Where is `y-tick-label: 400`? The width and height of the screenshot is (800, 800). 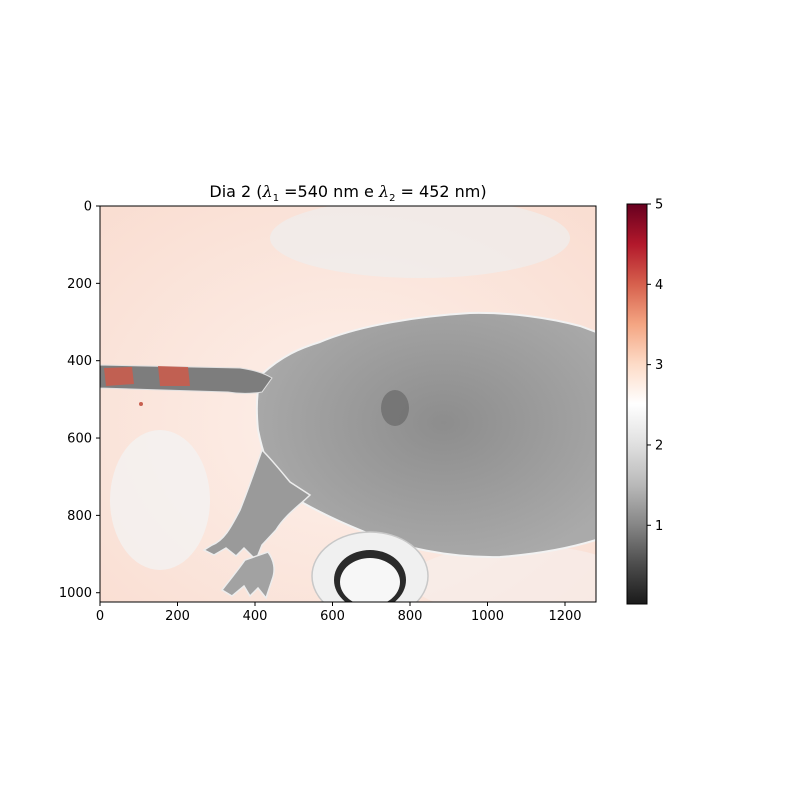
y-tick-label: 400 is located at coordinates (79, 361).